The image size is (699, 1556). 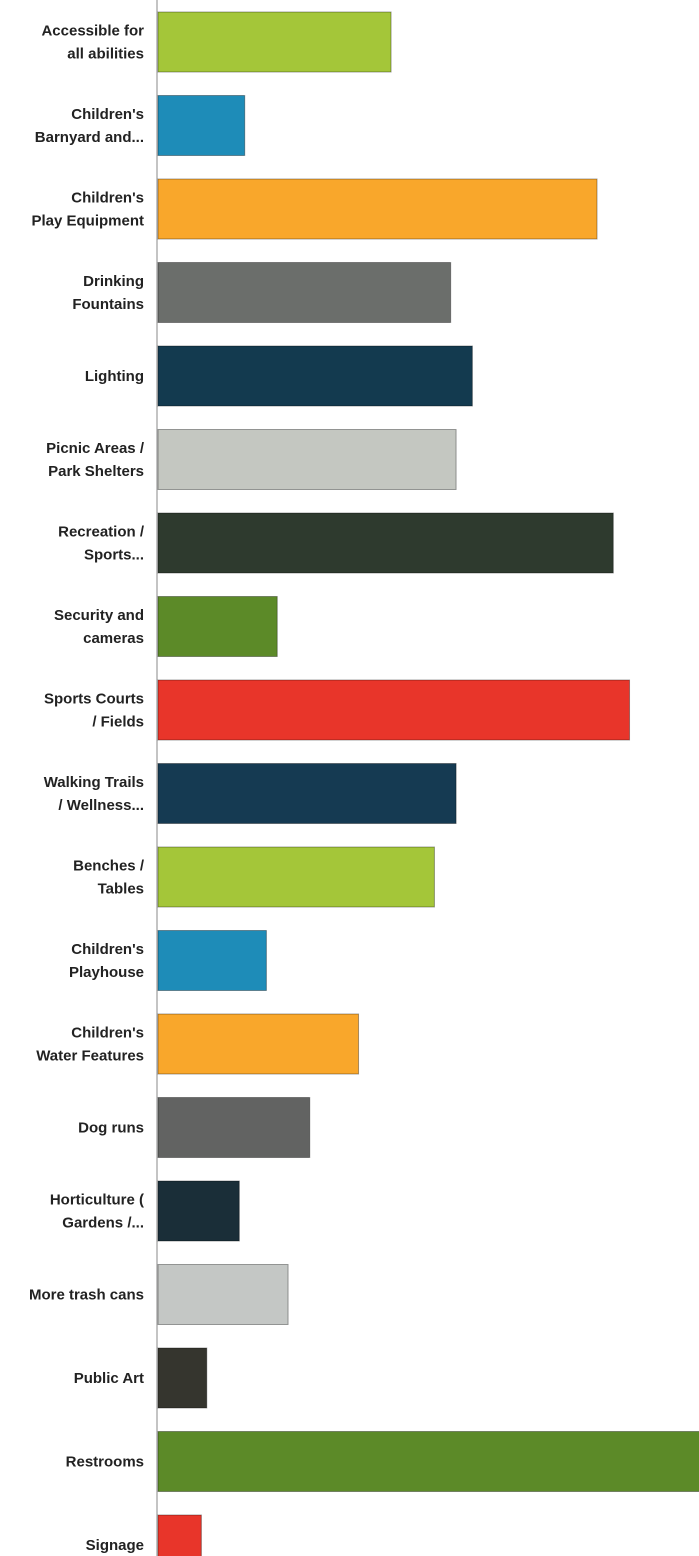 I want to click on category-label: More trash cans, so click(x=86, y=1295).